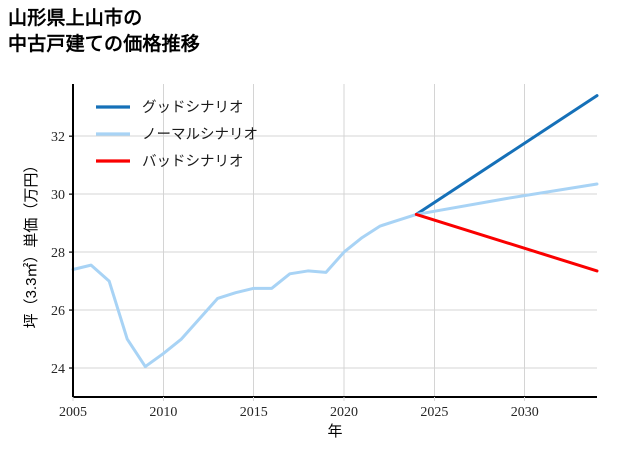 Image resolution: width=621 pixels, height=465 pixels. What do you see at coordinates (73, 412) in the screenshot?
I see `x-tick-label: 2005` at bounding box center [73, 412].